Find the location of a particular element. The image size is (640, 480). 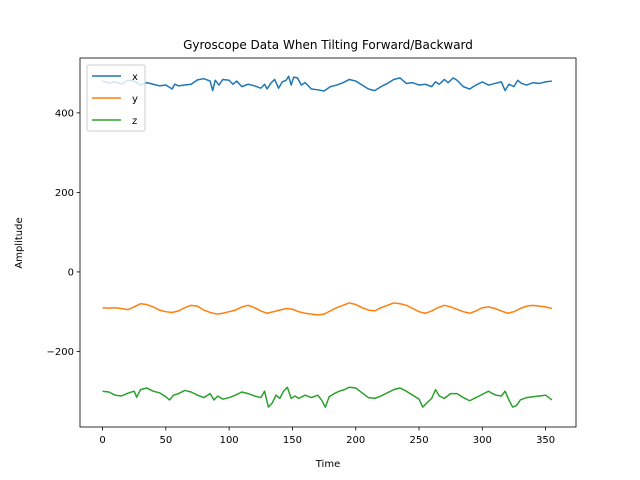

y-tick-label: 400 is located at coordinates (64, 113).